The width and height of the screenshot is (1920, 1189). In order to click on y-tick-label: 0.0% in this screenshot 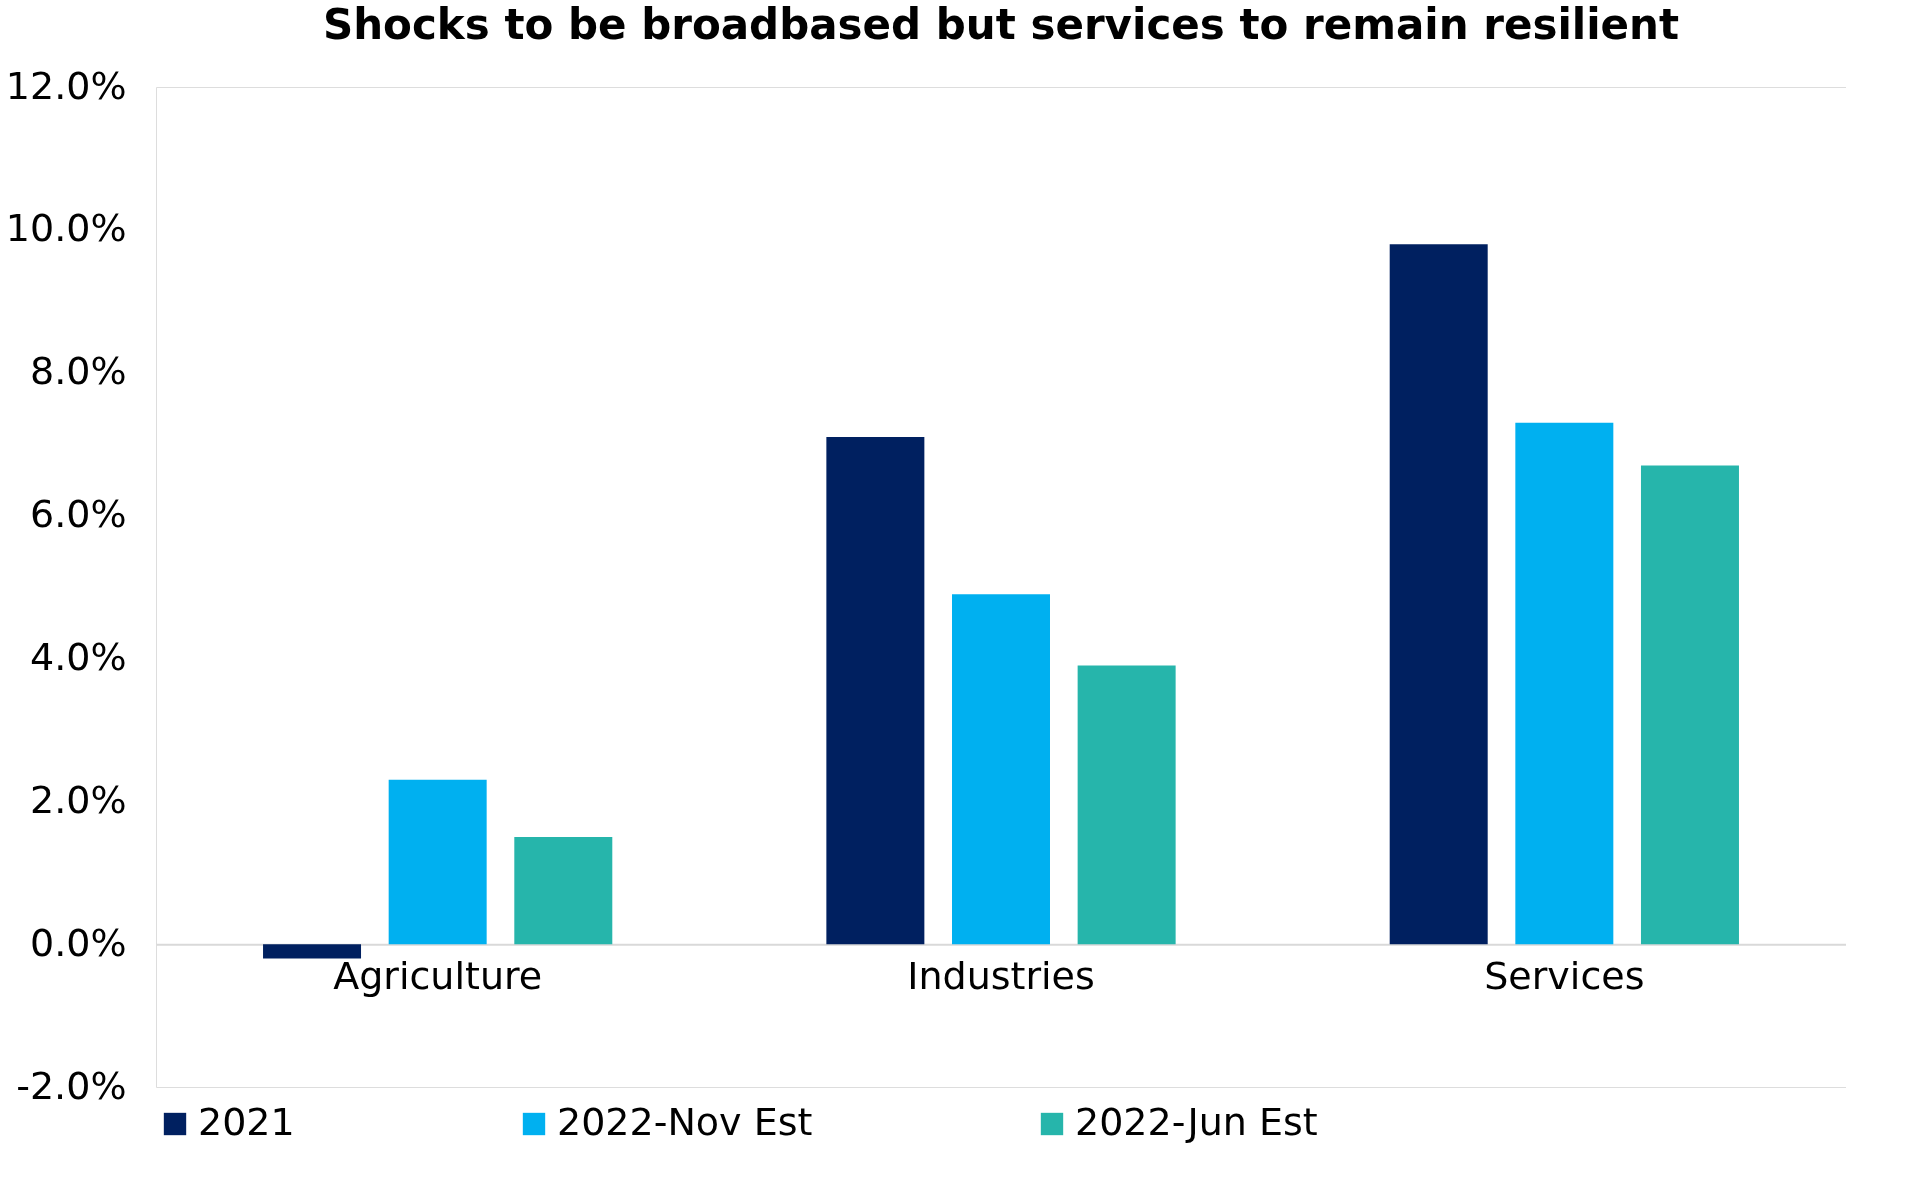, I will do `click(78, 942)`.